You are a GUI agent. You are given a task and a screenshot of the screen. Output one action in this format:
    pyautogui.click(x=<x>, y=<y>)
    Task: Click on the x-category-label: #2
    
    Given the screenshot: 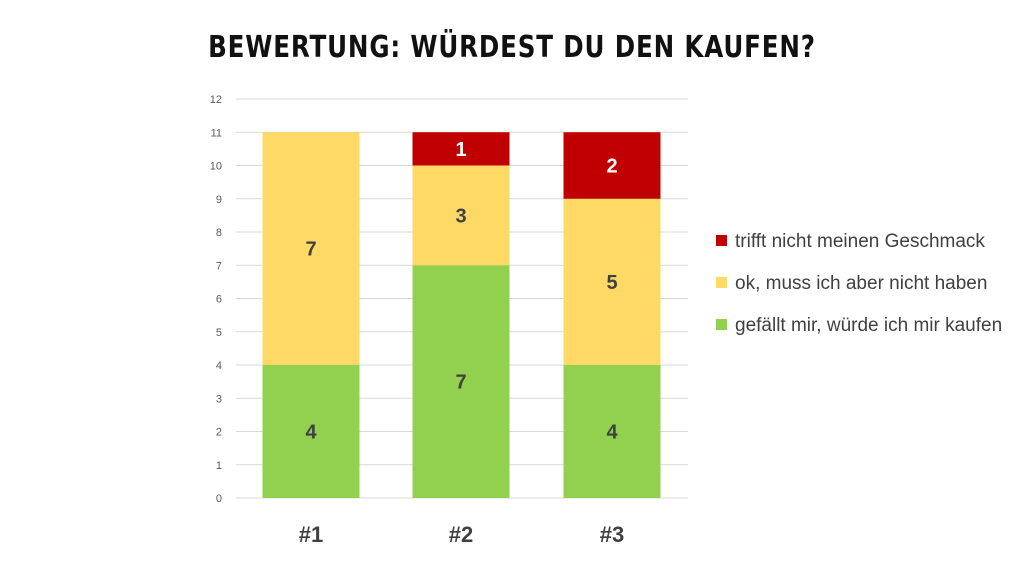 What is the action you would take?
    pyautogui.click(x=461, y=534)
    